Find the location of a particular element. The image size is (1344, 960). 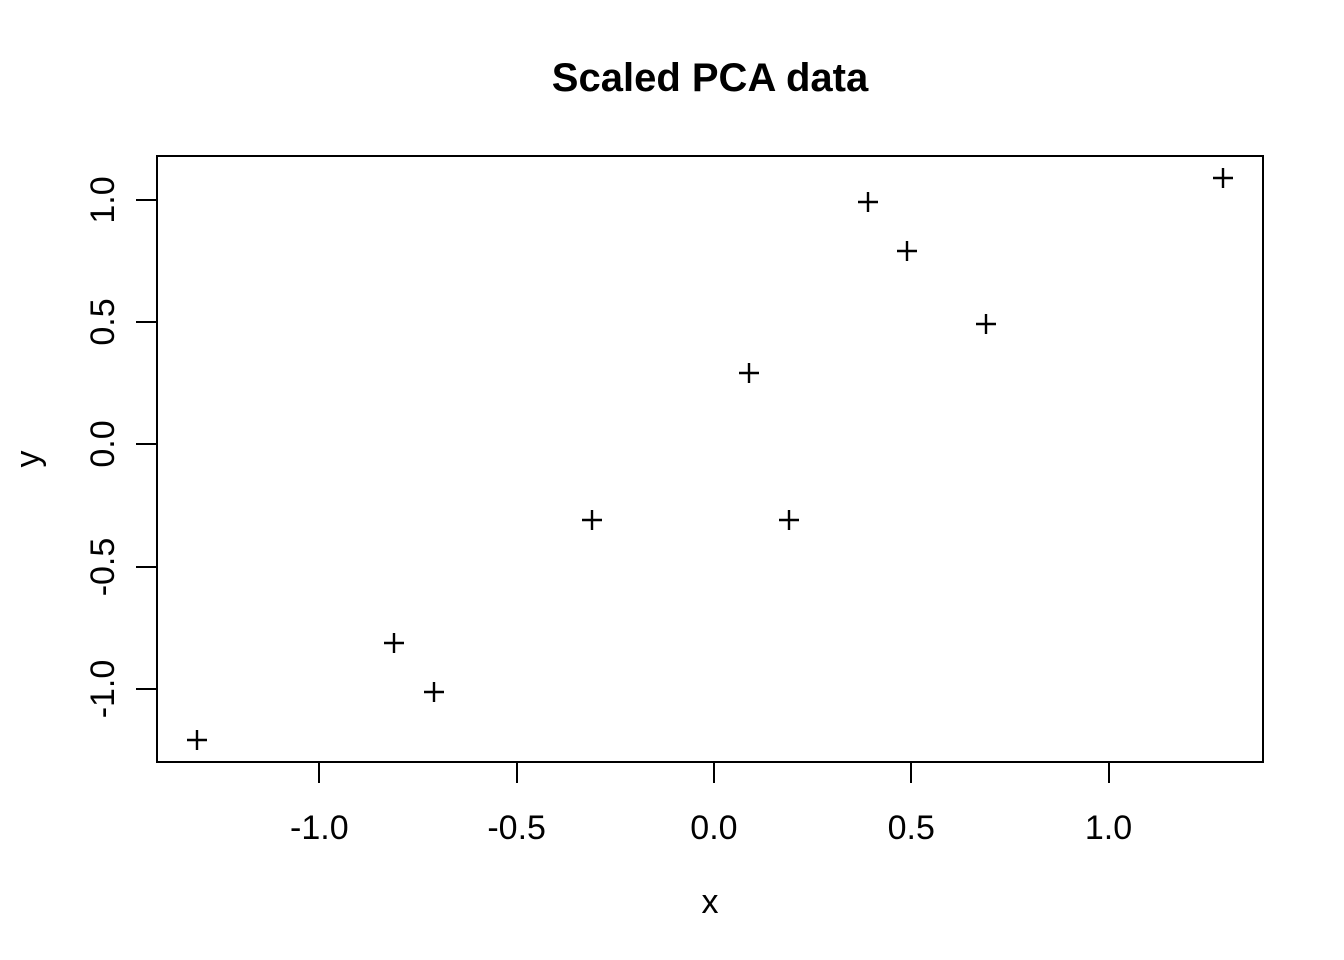

x-tick-label: -0.5 is located at coordinates (516, 828).